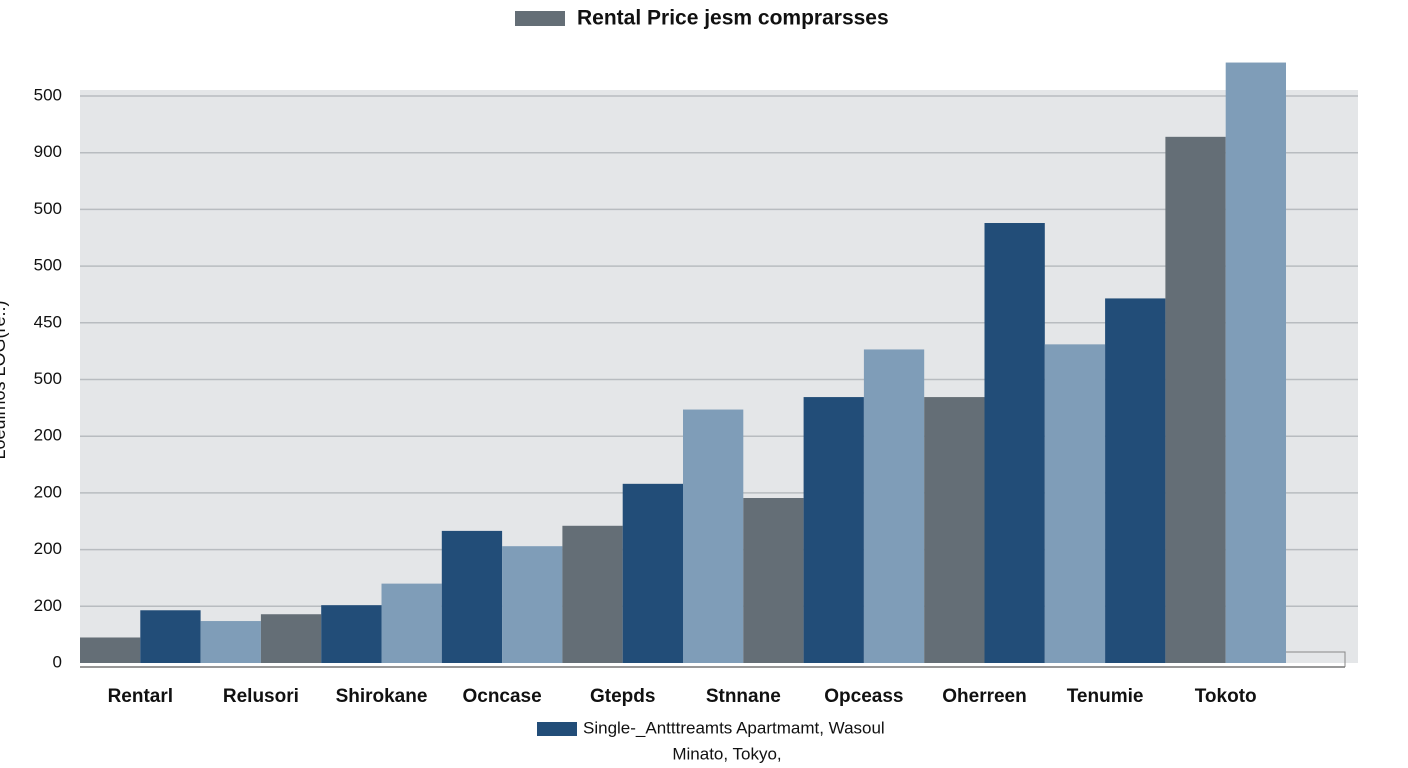 This screenshot has width=1408, height=768. What do you see at coordinates (743, 696) in the screenshot?
I see `x-tick-label: Stnnane` at bounding box center [743, 696].